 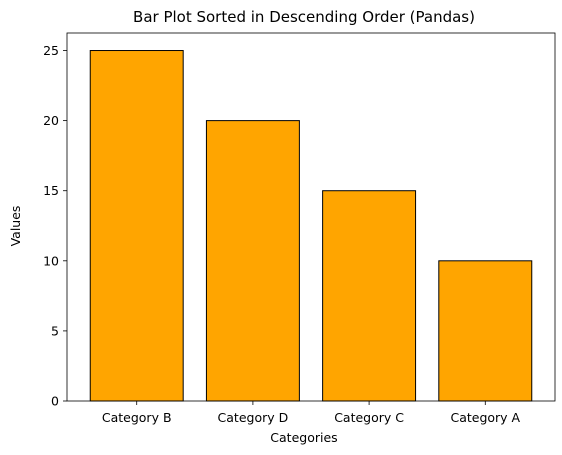 I want to click on bar-category-b, so click(x=136, y=226).